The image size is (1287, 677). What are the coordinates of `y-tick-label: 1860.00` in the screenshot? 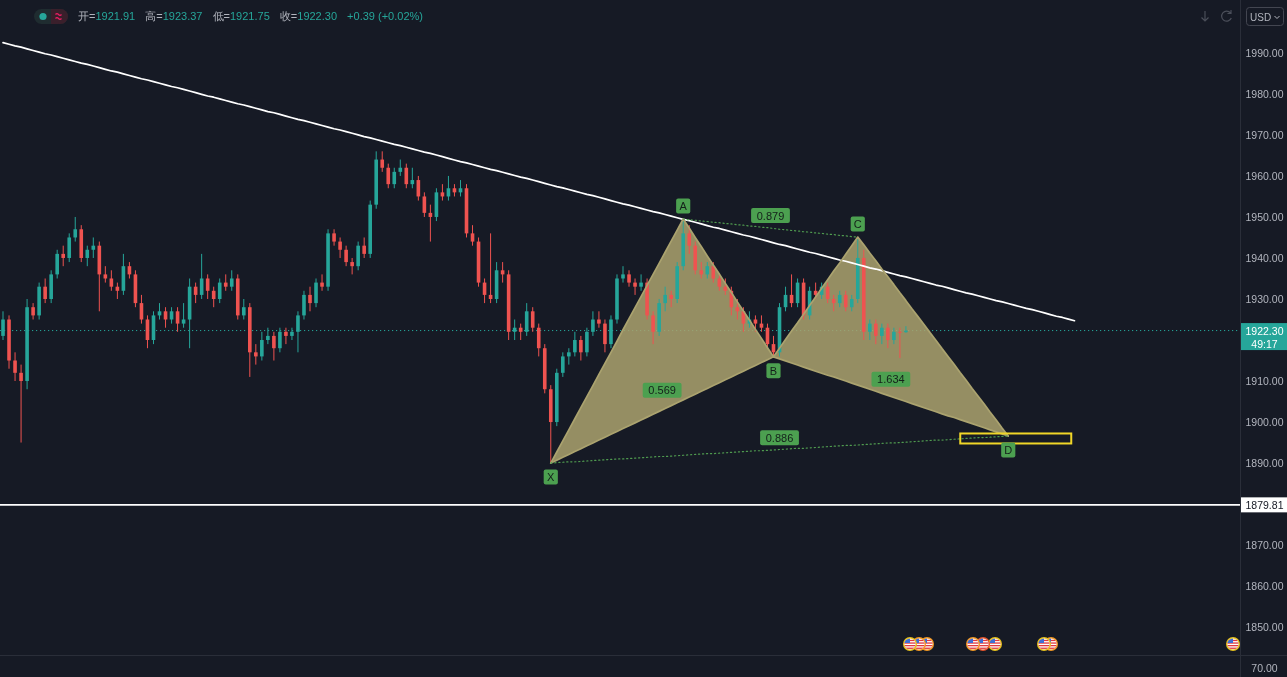 It's located at (1264, 586).